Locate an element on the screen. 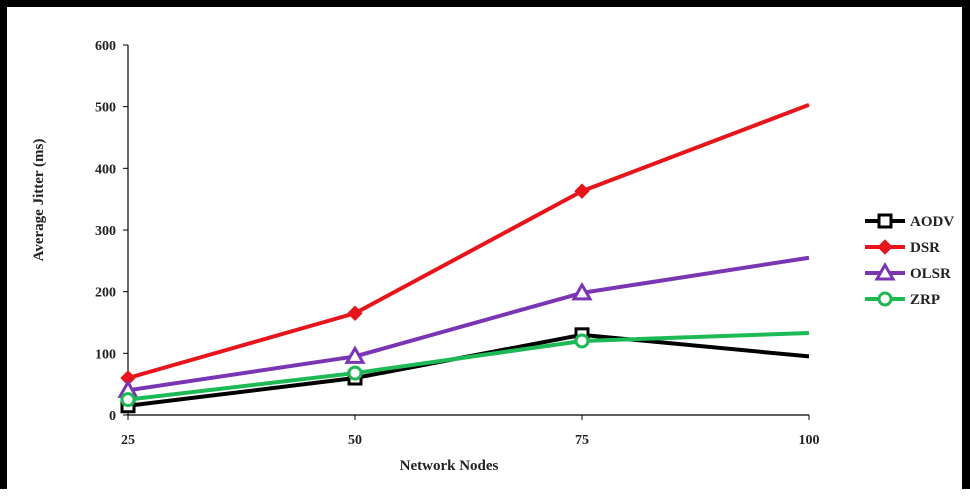 The width and height of the screenshot is (970, 496). x-tick-label: 75 is located at coordinates (582, 440).